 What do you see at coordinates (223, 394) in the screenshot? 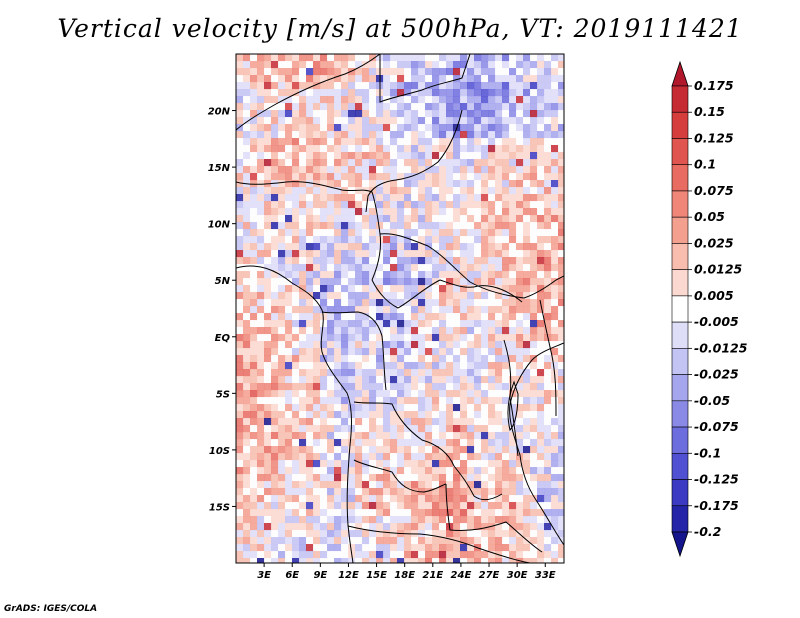
I see `lat-tick-label: 5S` at bounding box center [223, 394].